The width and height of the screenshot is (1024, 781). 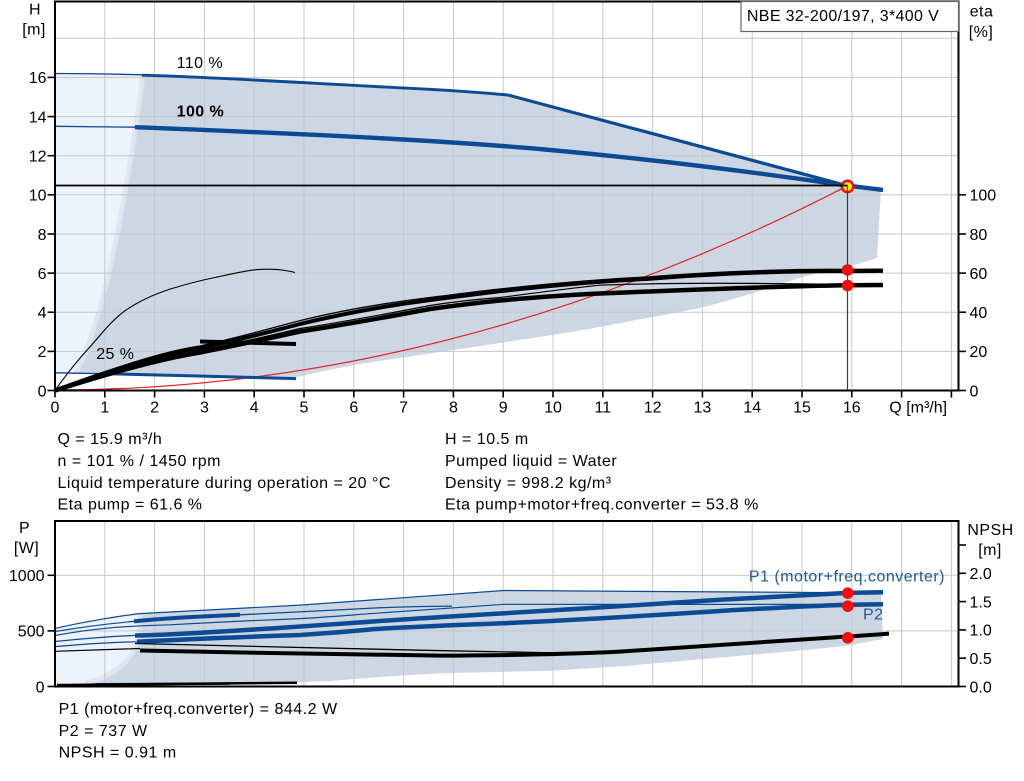 I want to click on svg-text: 500, so click(x=31, y=632).